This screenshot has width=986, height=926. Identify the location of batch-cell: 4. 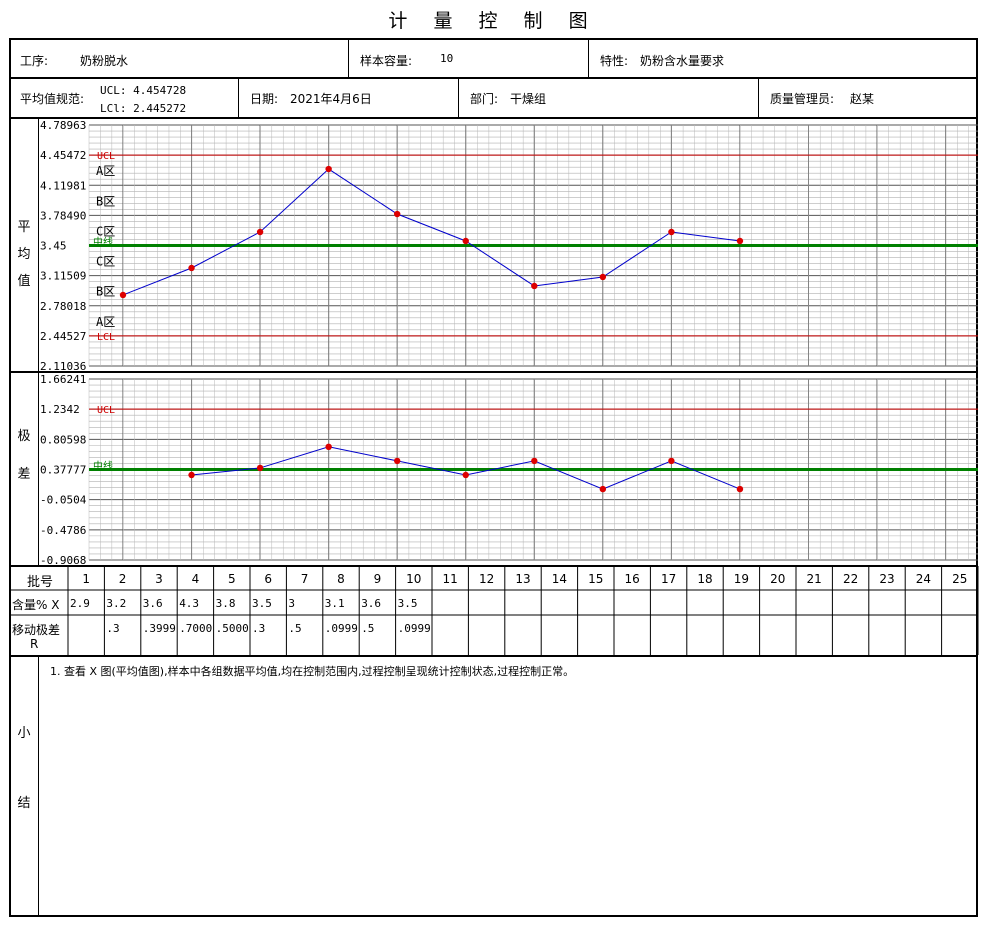
(195, 579).